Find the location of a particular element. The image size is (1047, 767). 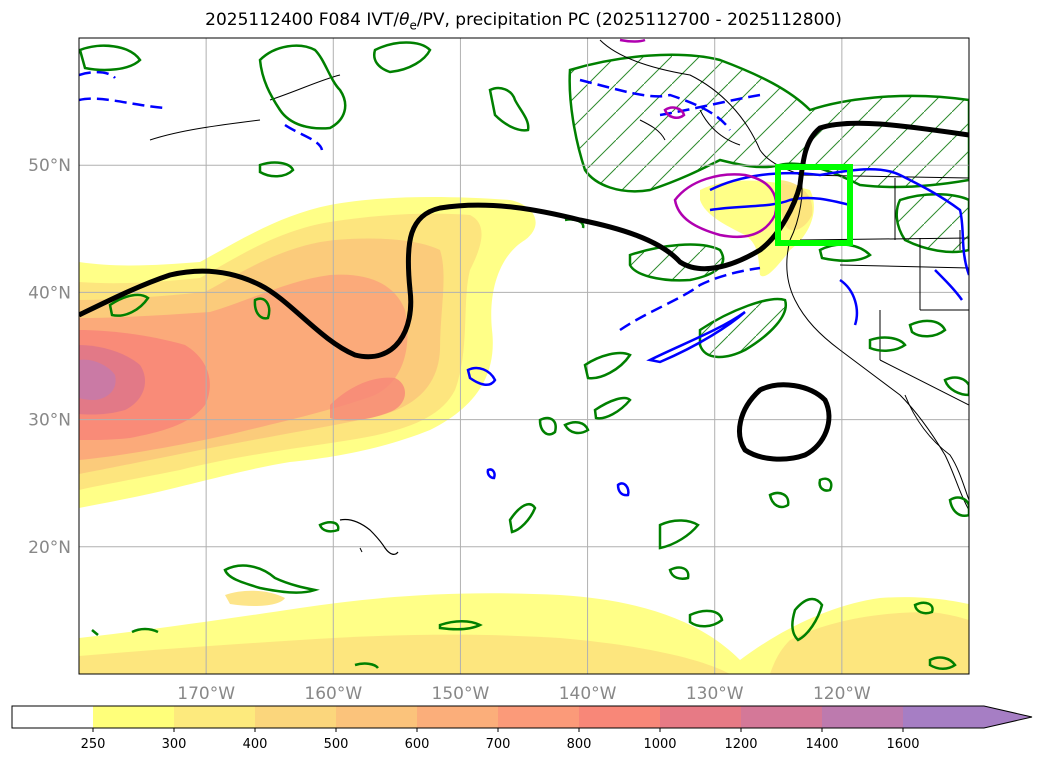

lon-tick-label: 160°W is located at coordinates (333, 694).